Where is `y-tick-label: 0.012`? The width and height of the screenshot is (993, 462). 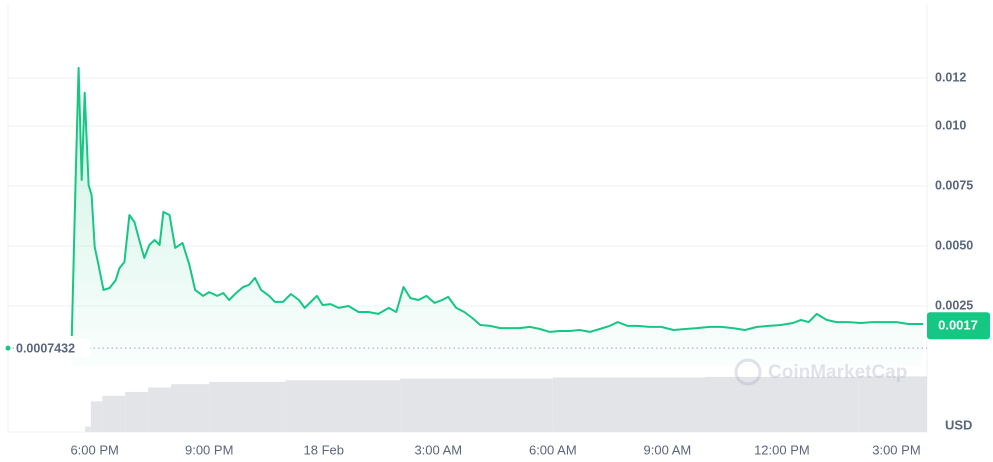
y-tick-label: 0.012 is located at coordinates (950, 77).